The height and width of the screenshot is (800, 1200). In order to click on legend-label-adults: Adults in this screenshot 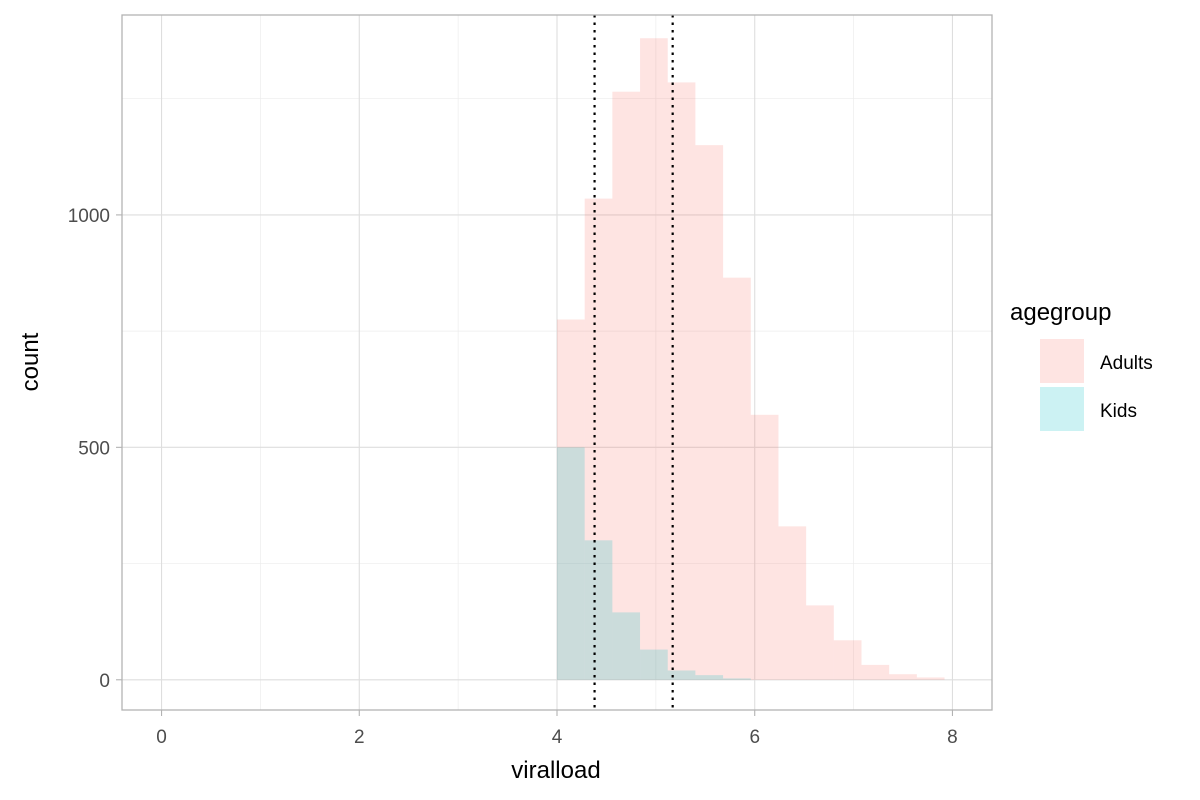, I will do `click(1126, 363)`.